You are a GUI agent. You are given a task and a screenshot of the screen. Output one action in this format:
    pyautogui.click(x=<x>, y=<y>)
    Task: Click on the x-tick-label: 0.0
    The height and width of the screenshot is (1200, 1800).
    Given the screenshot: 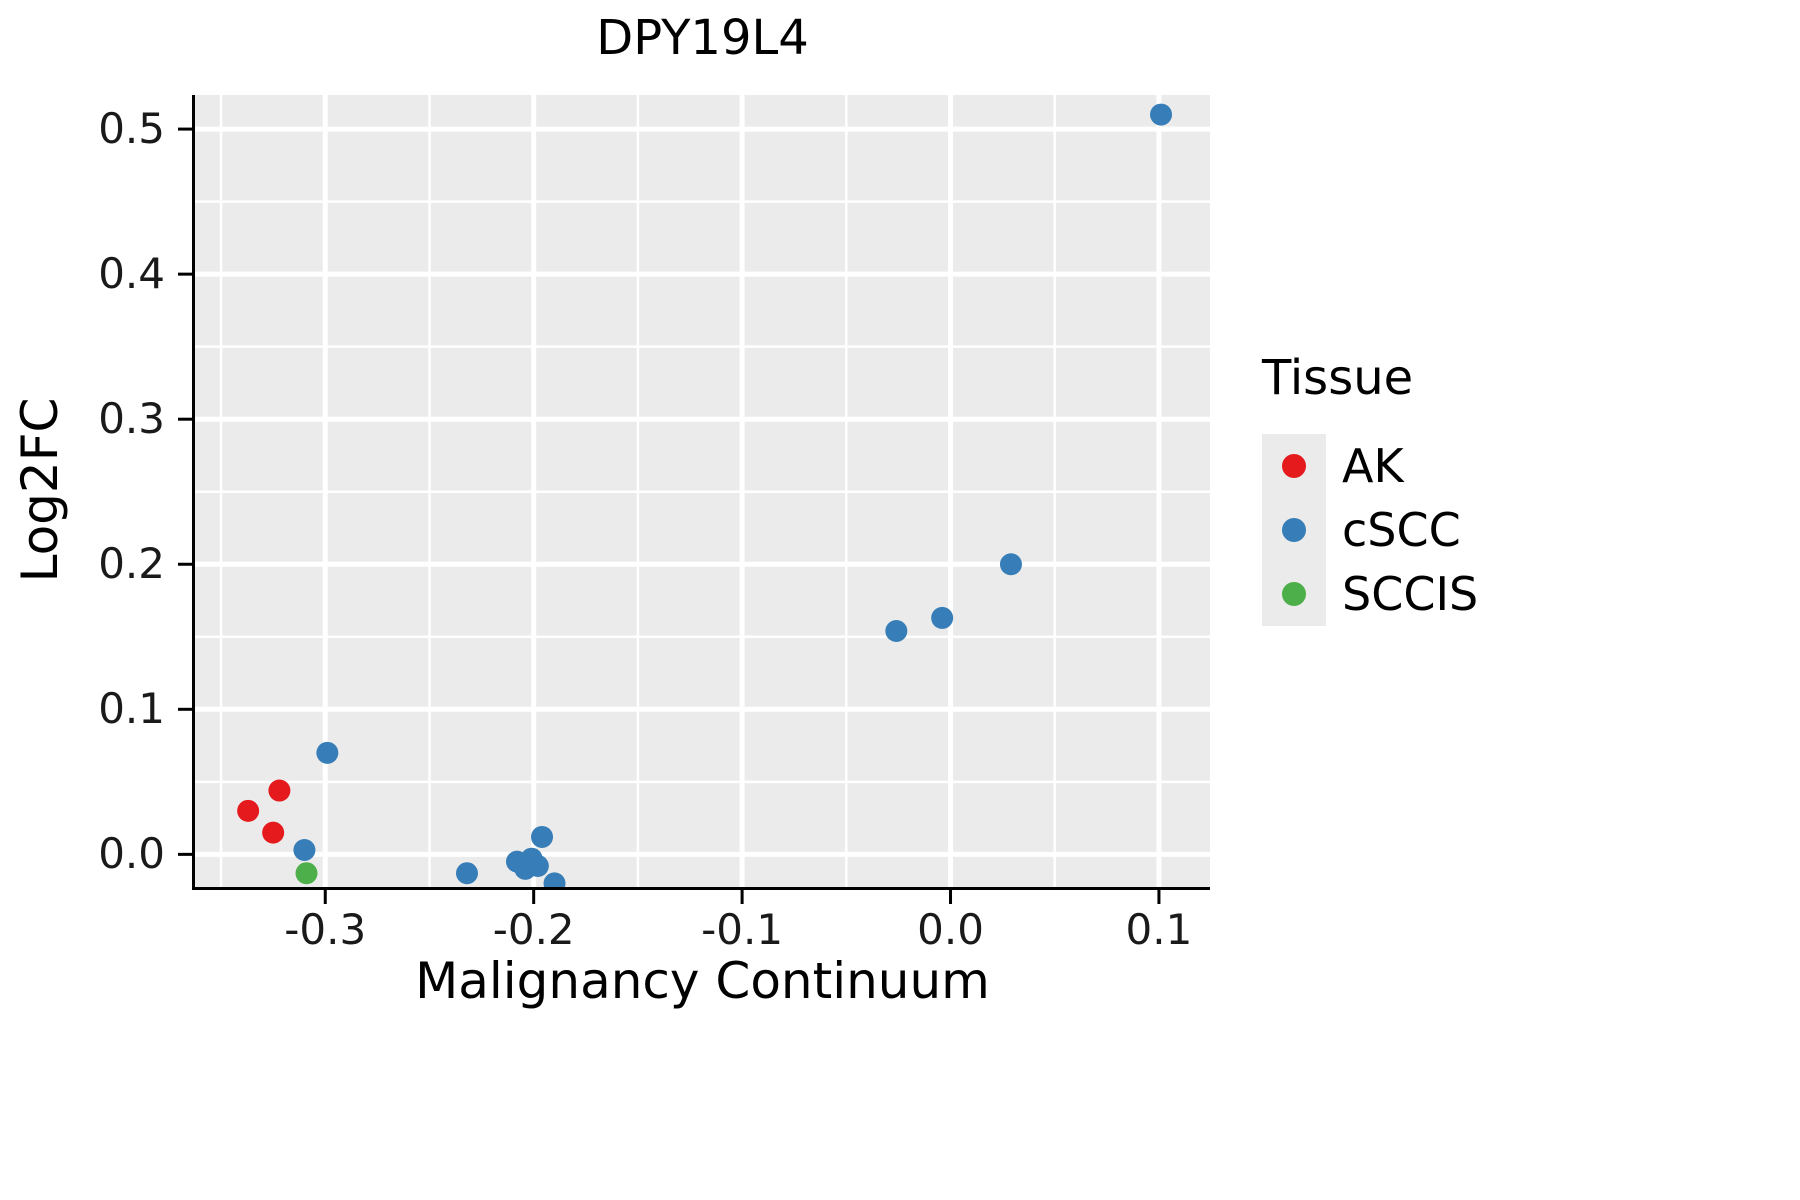 What is the action you would take?
    pyautogui.click(x=950, y=929)
    